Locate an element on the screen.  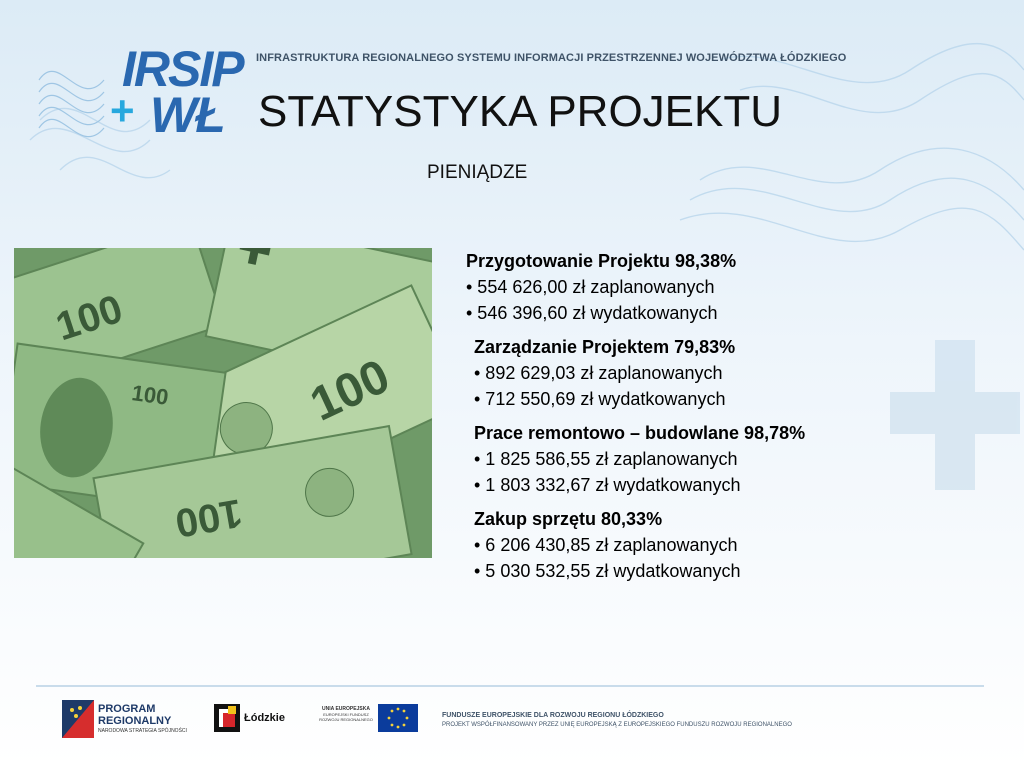
irsip-logo: IRSIP + WŁ is located at coordinates (139, 95).